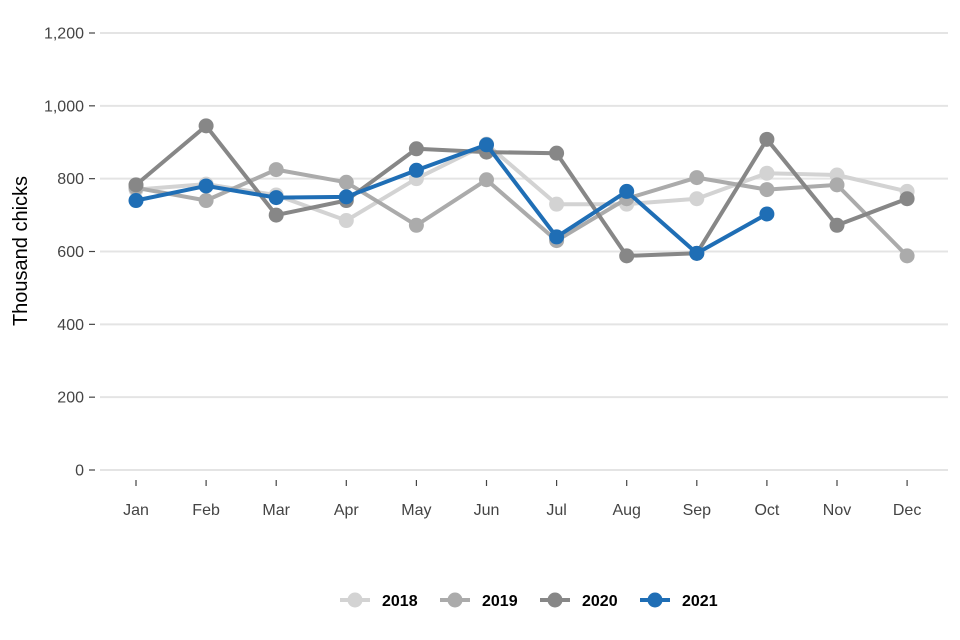 This screenshot has width=960, height=640. I want to click on y-tick-label: 600, so click(70, 252).